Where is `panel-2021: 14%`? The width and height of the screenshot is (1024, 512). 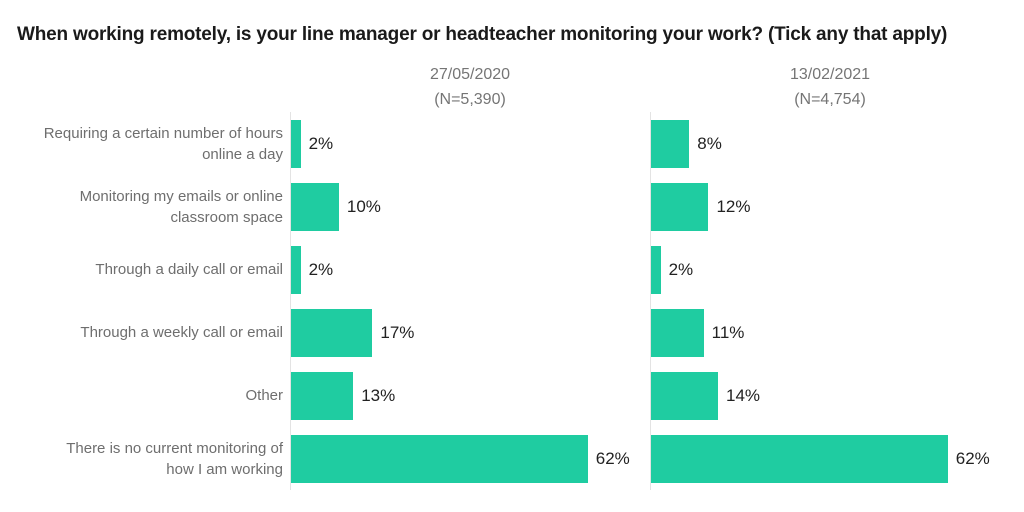 panel-2021: 14% is located at coordinates (830, 395).